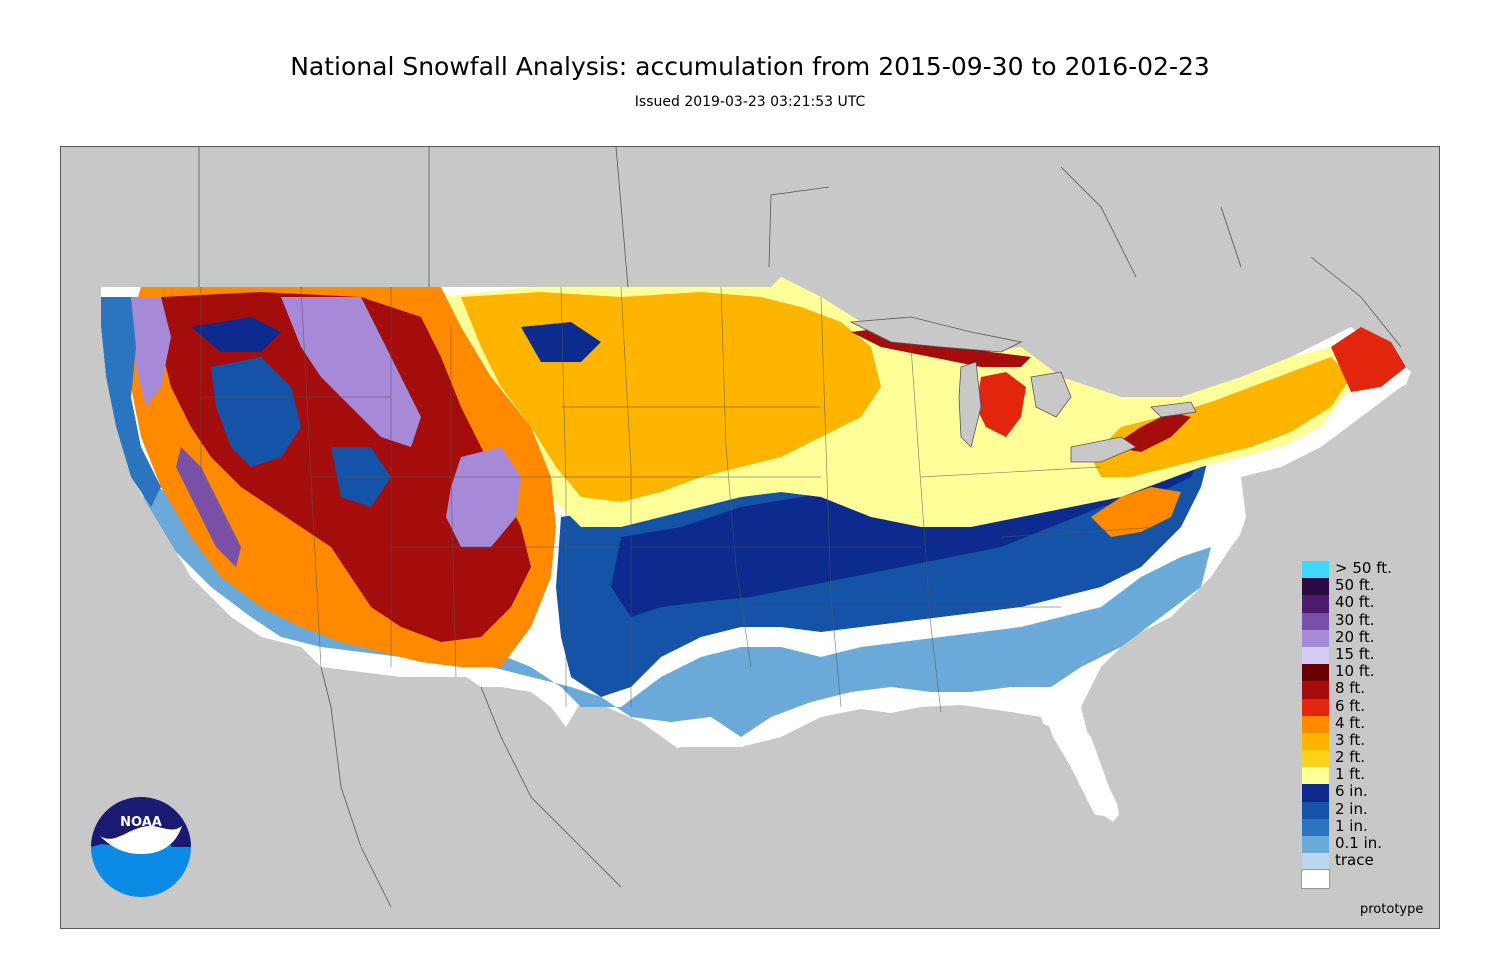  I want to click on legend-label: 50 ft., so click(1355, 585).